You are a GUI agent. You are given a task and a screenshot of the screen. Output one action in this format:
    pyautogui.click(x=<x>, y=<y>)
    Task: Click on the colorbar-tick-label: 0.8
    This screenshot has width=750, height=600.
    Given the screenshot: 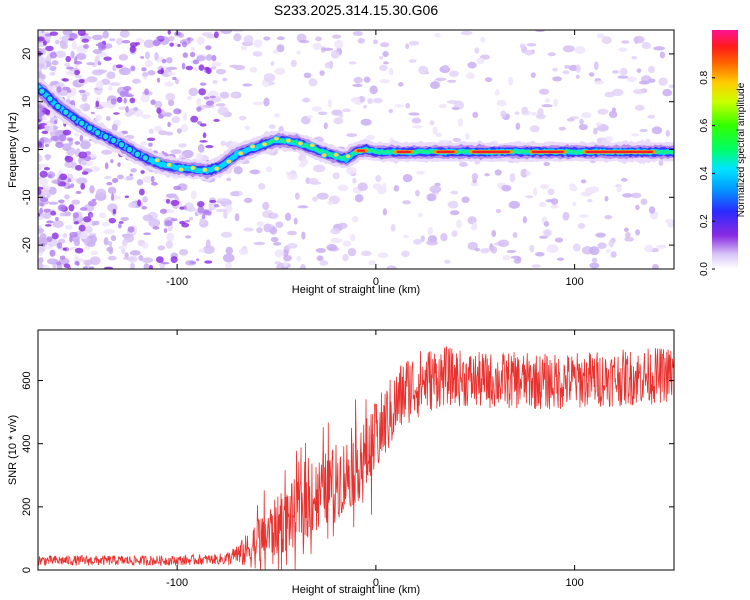 What is the action you would take?
    pyautogui.click(x=704, y=77)
    